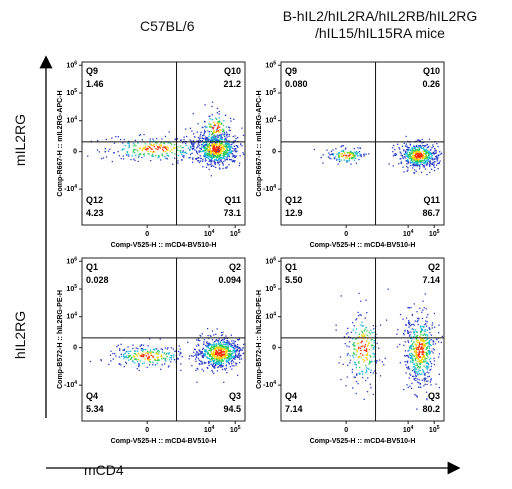 This screenshot has height=489, width=512. I want to click on x-tick-label: 104, so click(408, 233).